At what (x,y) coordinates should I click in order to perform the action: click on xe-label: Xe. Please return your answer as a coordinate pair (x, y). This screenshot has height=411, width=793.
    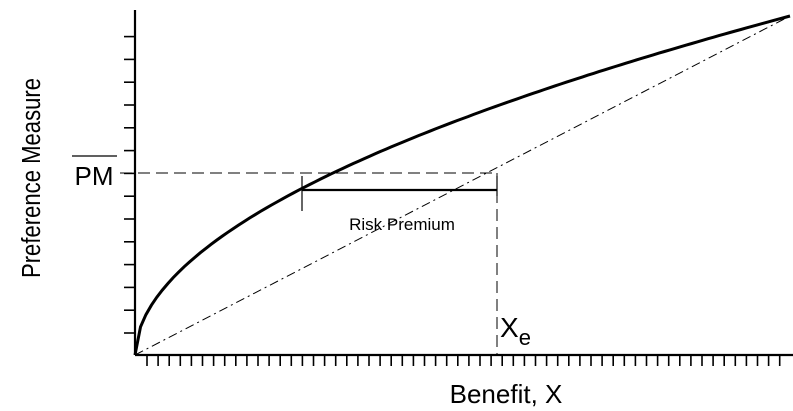
    Looking at the image, I should click on (515, 331).